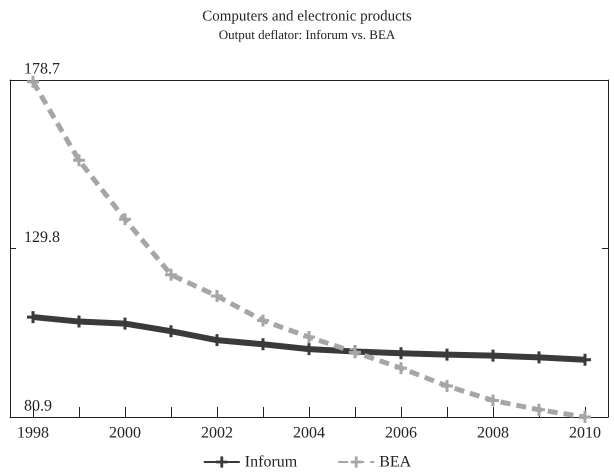 This screenshot has width=614, height=475. Describe the element at coordinates (217, 433) in the screenshot. I see `x-tick-label: 2002` at that location.